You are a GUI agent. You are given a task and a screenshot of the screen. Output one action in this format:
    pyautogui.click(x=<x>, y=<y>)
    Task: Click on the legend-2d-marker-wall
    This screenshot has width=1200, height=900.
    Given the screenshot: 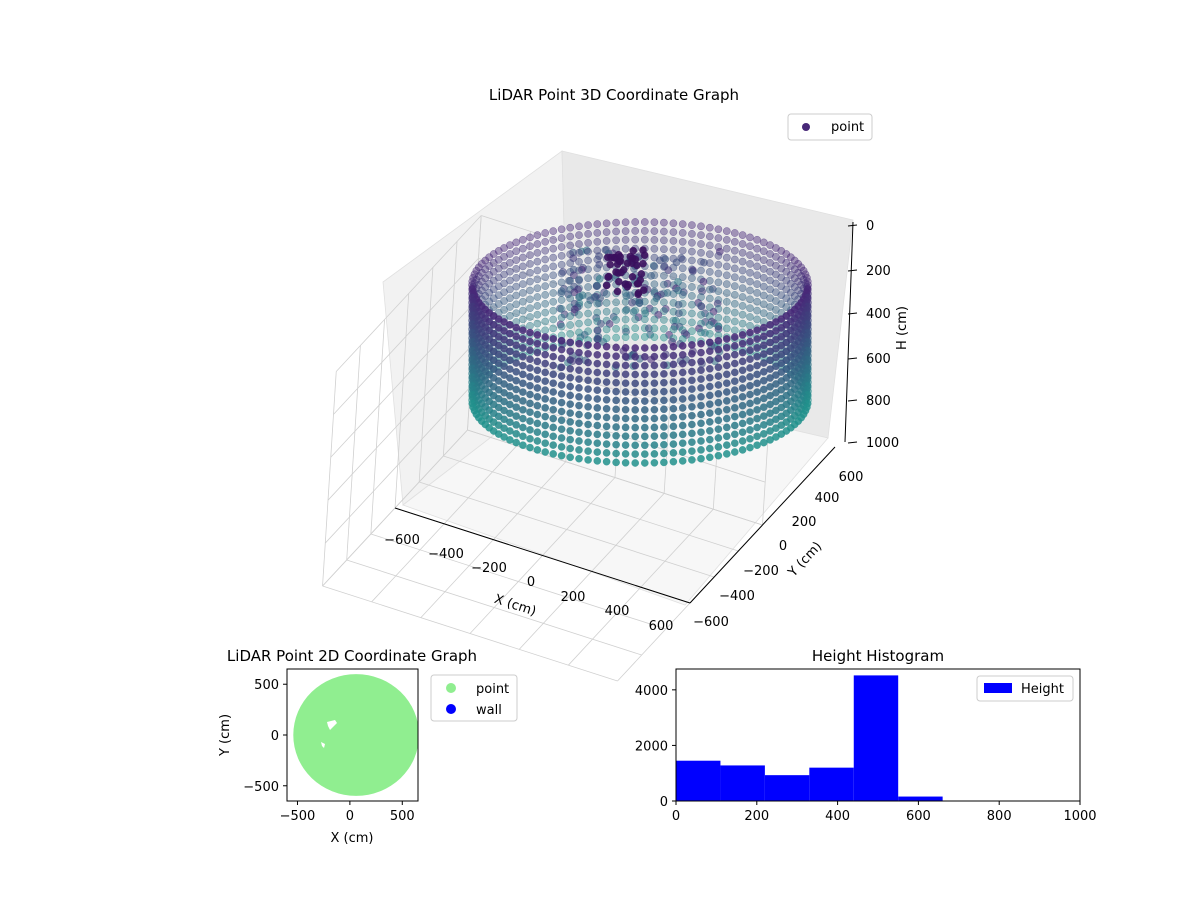 What is the action you would take?
    pyautogui.click(x=451, y=709)
    